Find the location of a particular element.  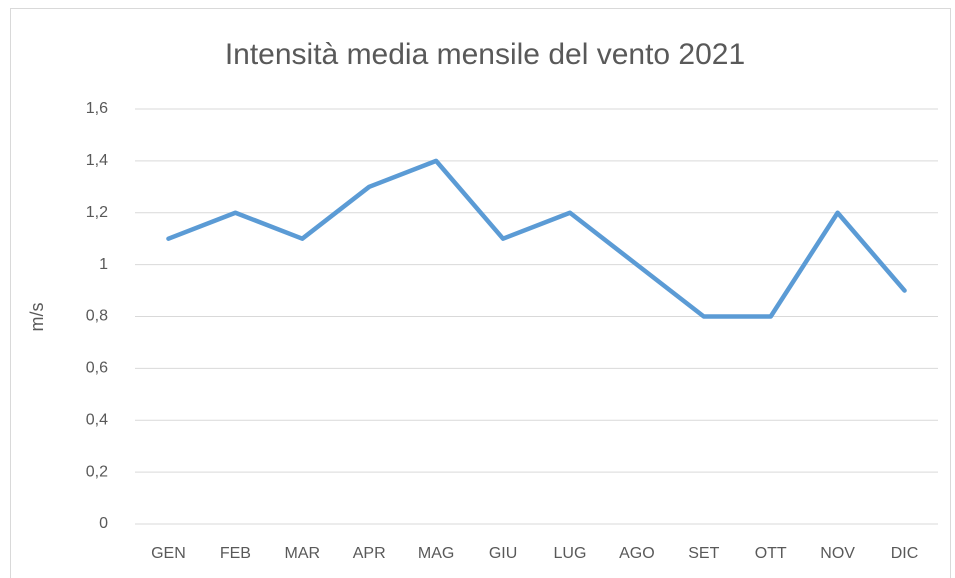

x-tick-label: MAR is located at coordinates (303, 553).